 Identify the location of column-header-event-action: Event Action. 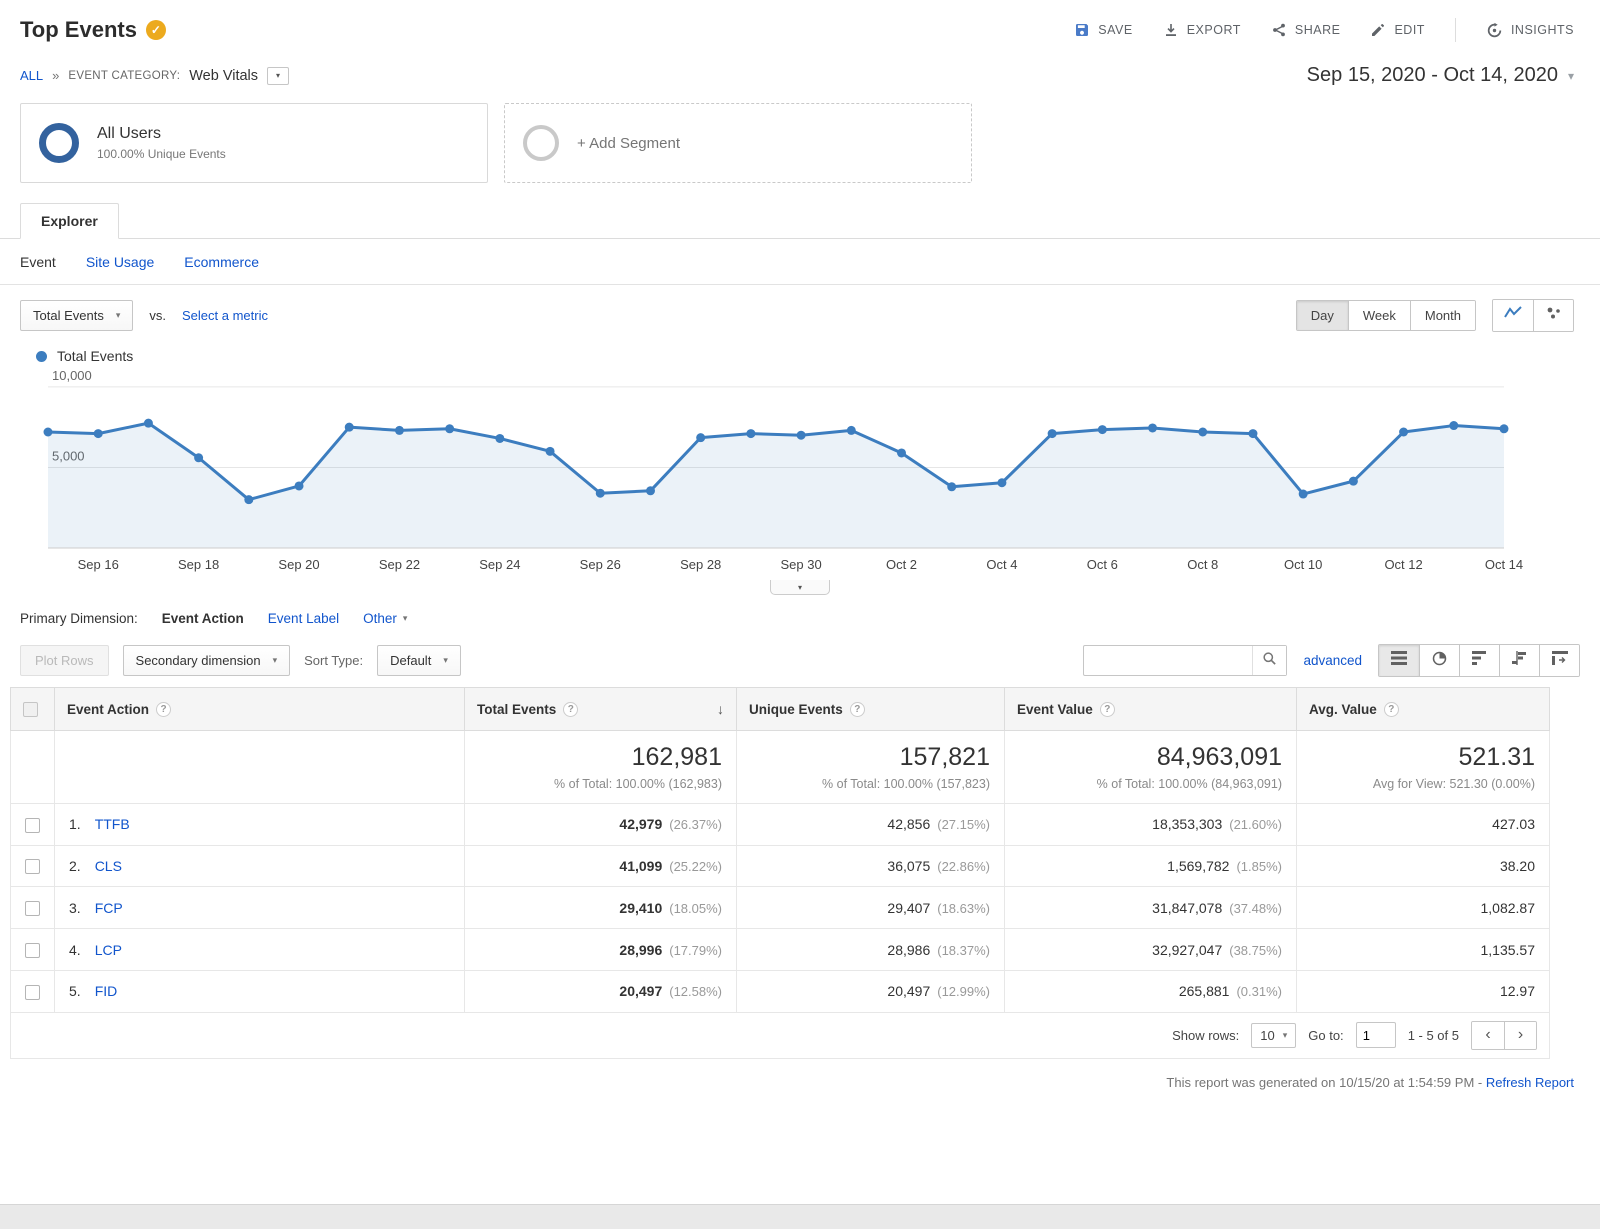
(108, 709).